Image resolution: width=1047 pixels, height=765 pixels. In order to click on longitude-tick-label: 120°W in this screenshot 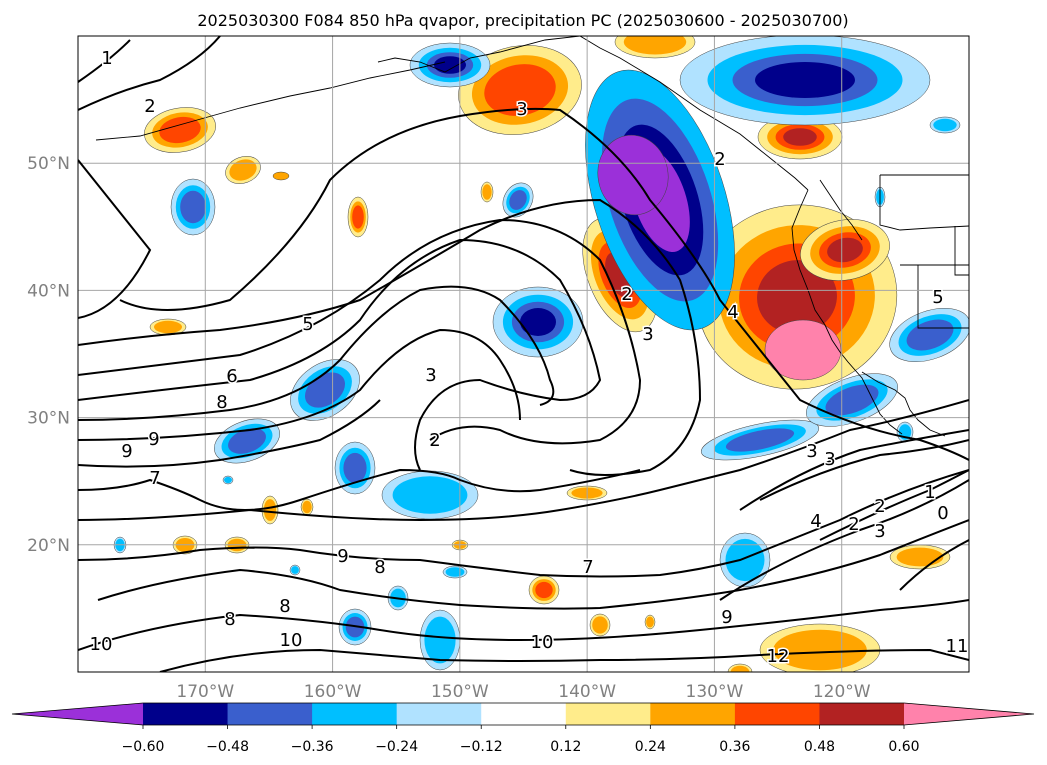, I will do `click(842, 692)`.